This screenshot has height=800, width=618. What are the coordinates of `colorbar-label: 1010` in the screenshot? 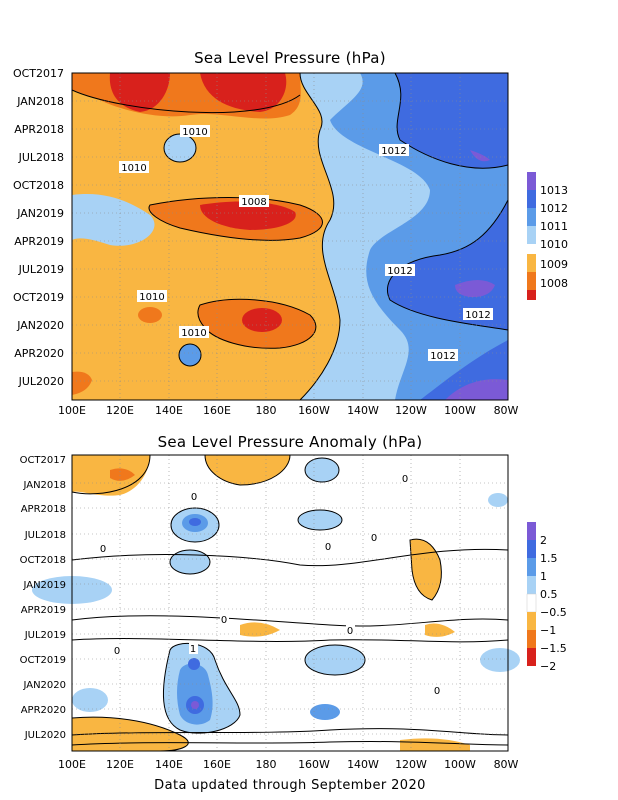 It's located at (554, 244).